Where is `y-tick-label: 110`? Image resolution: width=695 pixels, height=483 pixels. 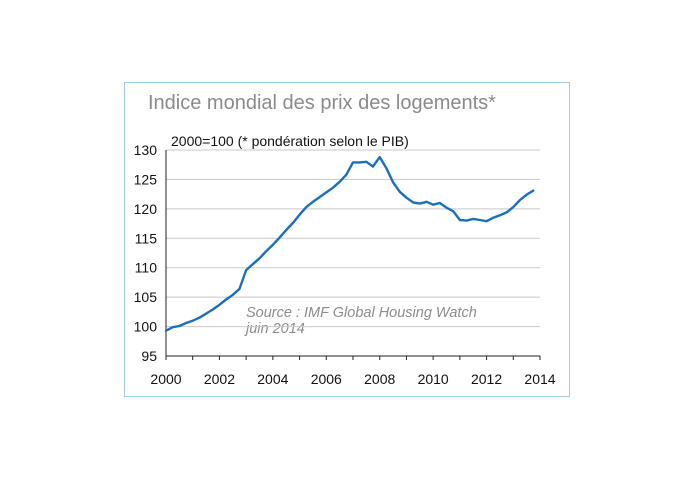 y-tick-label: 110 is located at coordinates (146, 268).